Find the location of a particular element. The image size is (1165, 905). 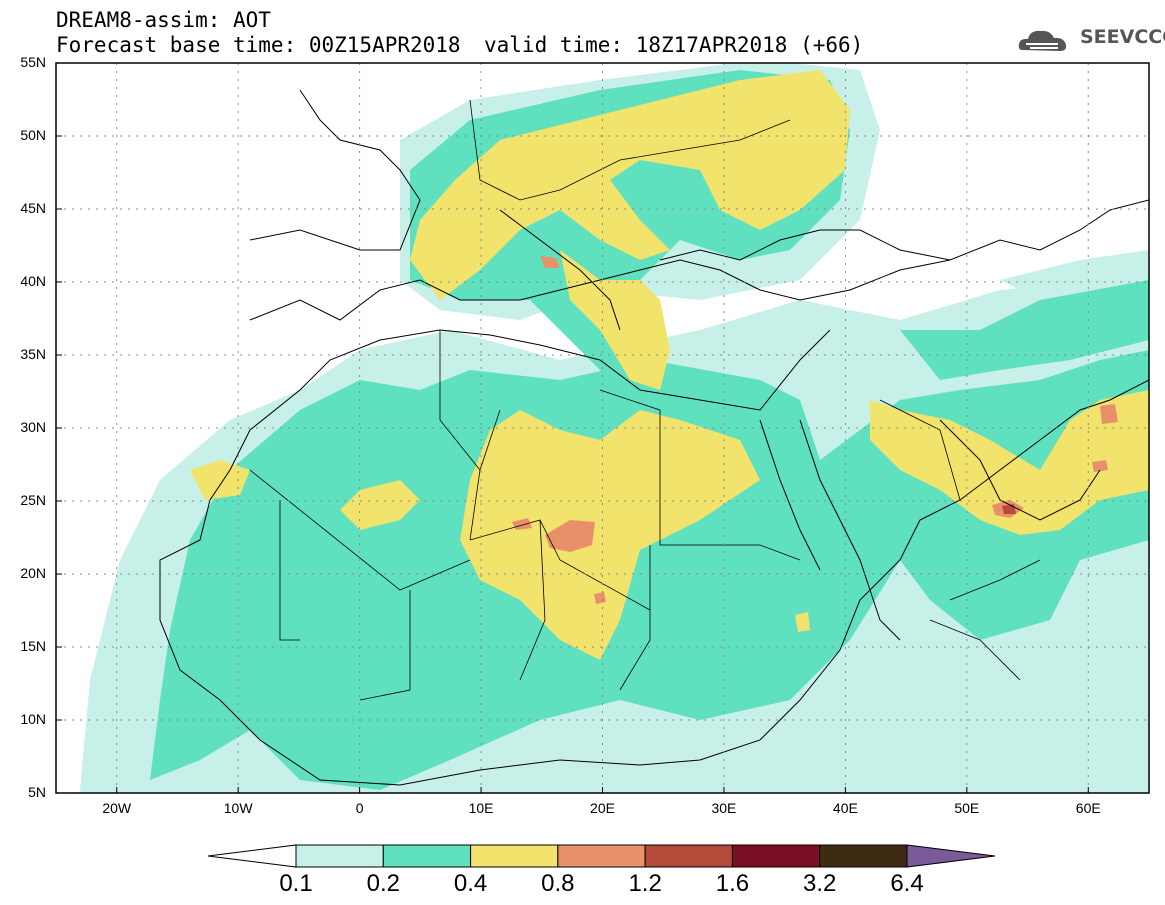

colorbar-label: 1.2 is located at coordinates (645, 883).